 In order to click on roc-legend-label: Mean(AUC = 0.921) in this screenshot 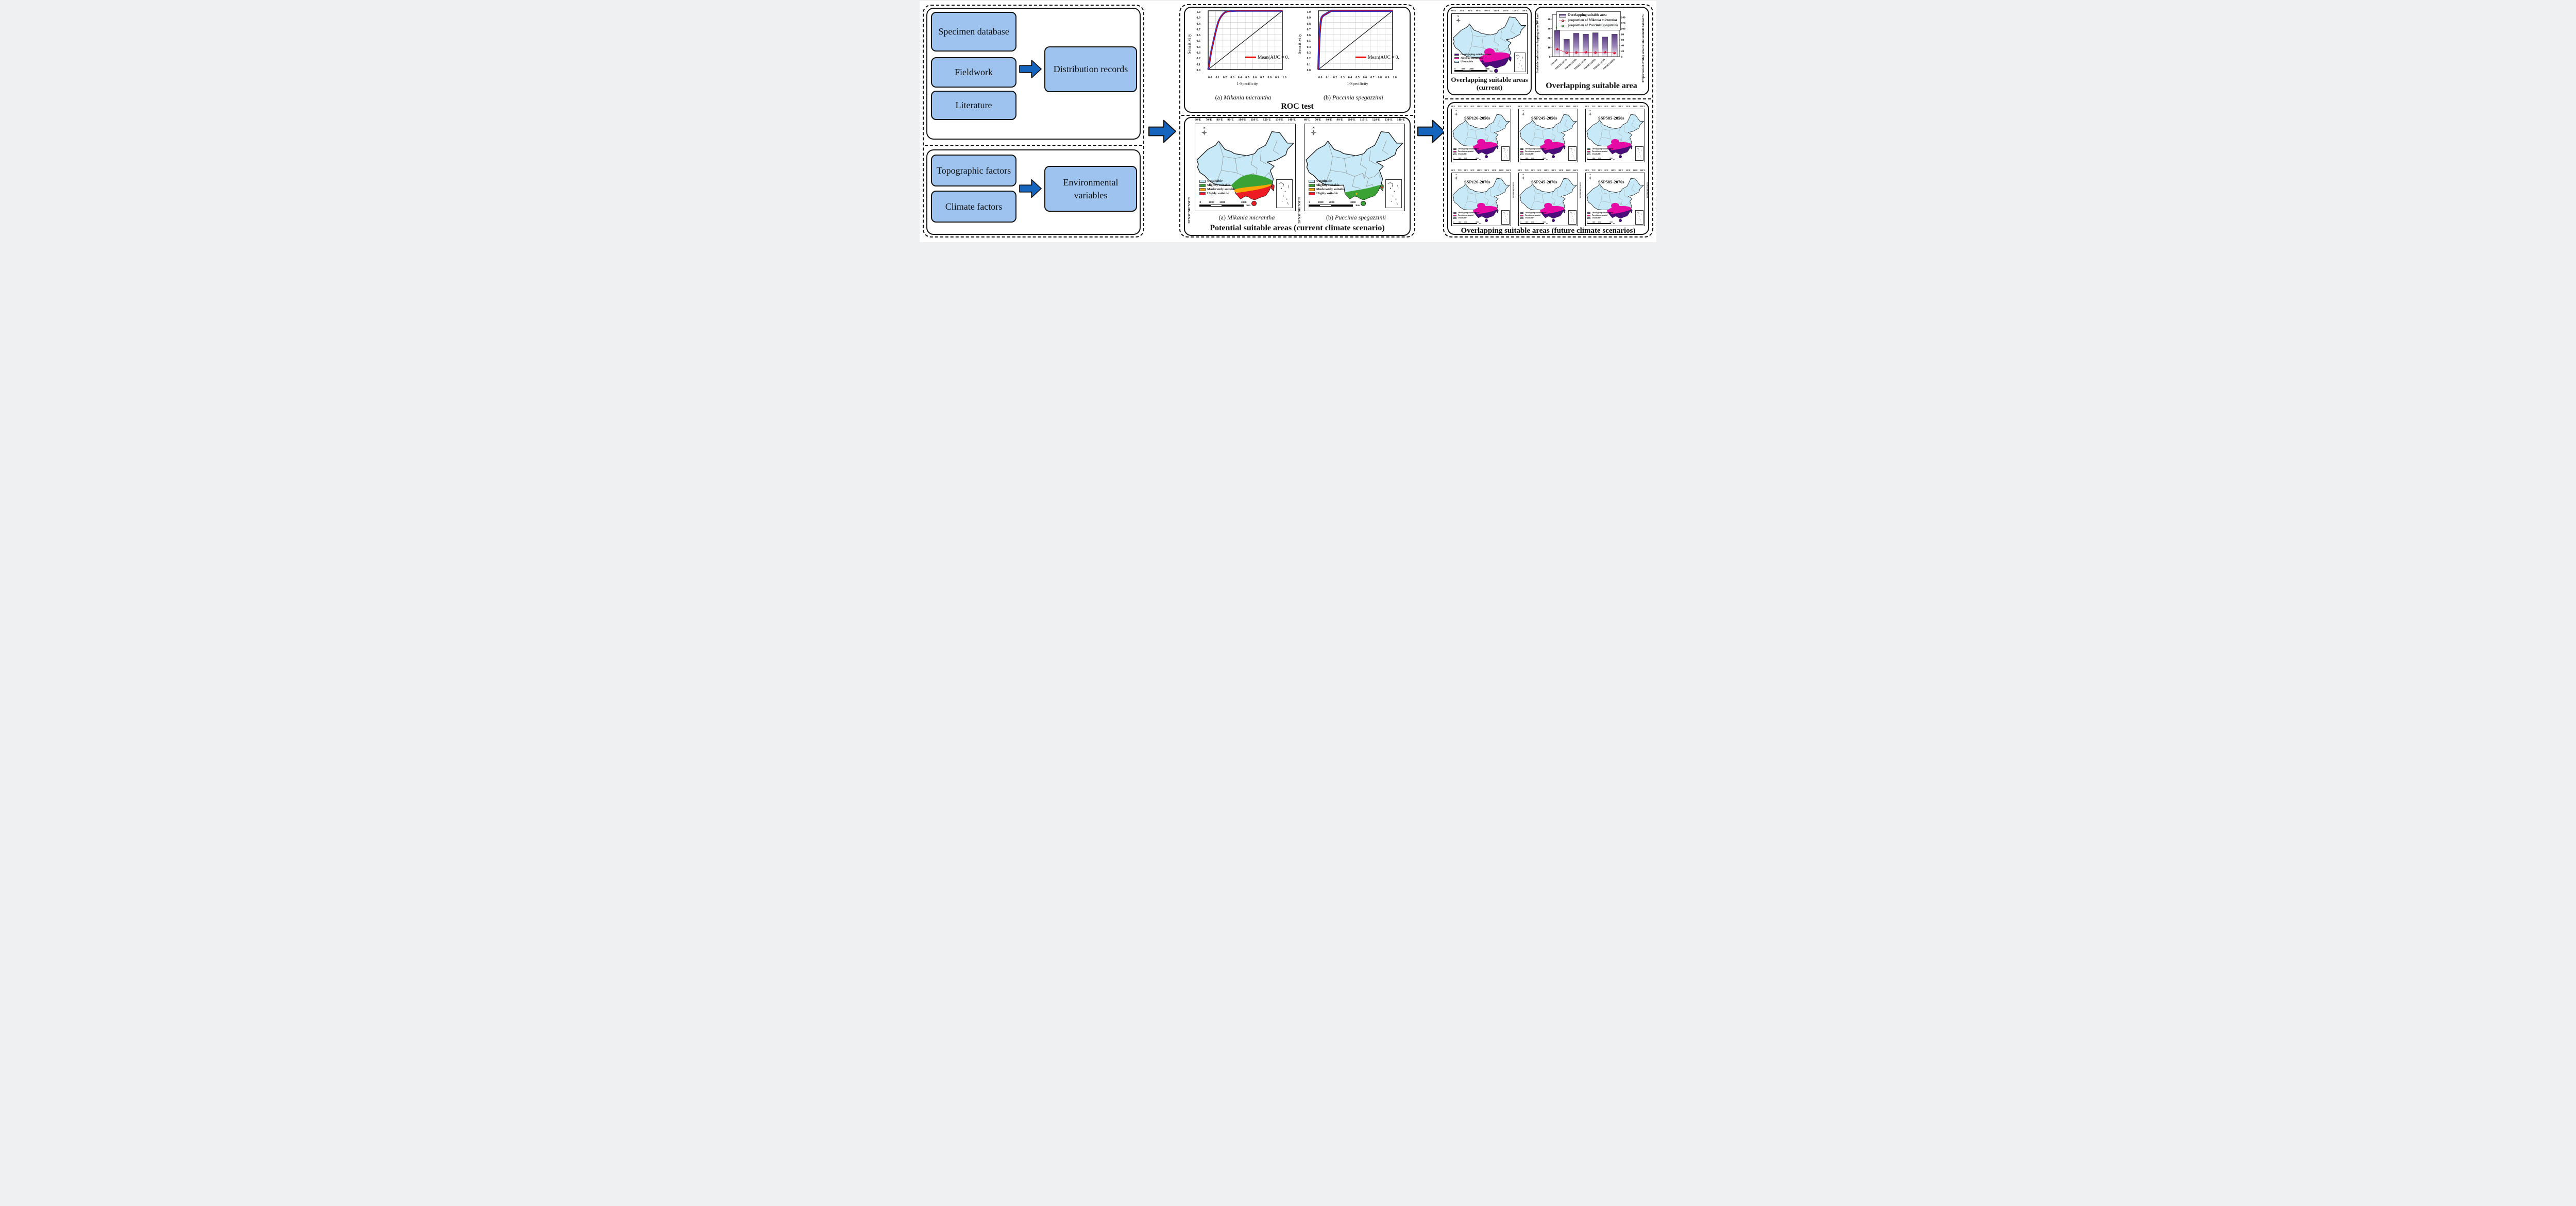, I will do `click(1273, 57)`.